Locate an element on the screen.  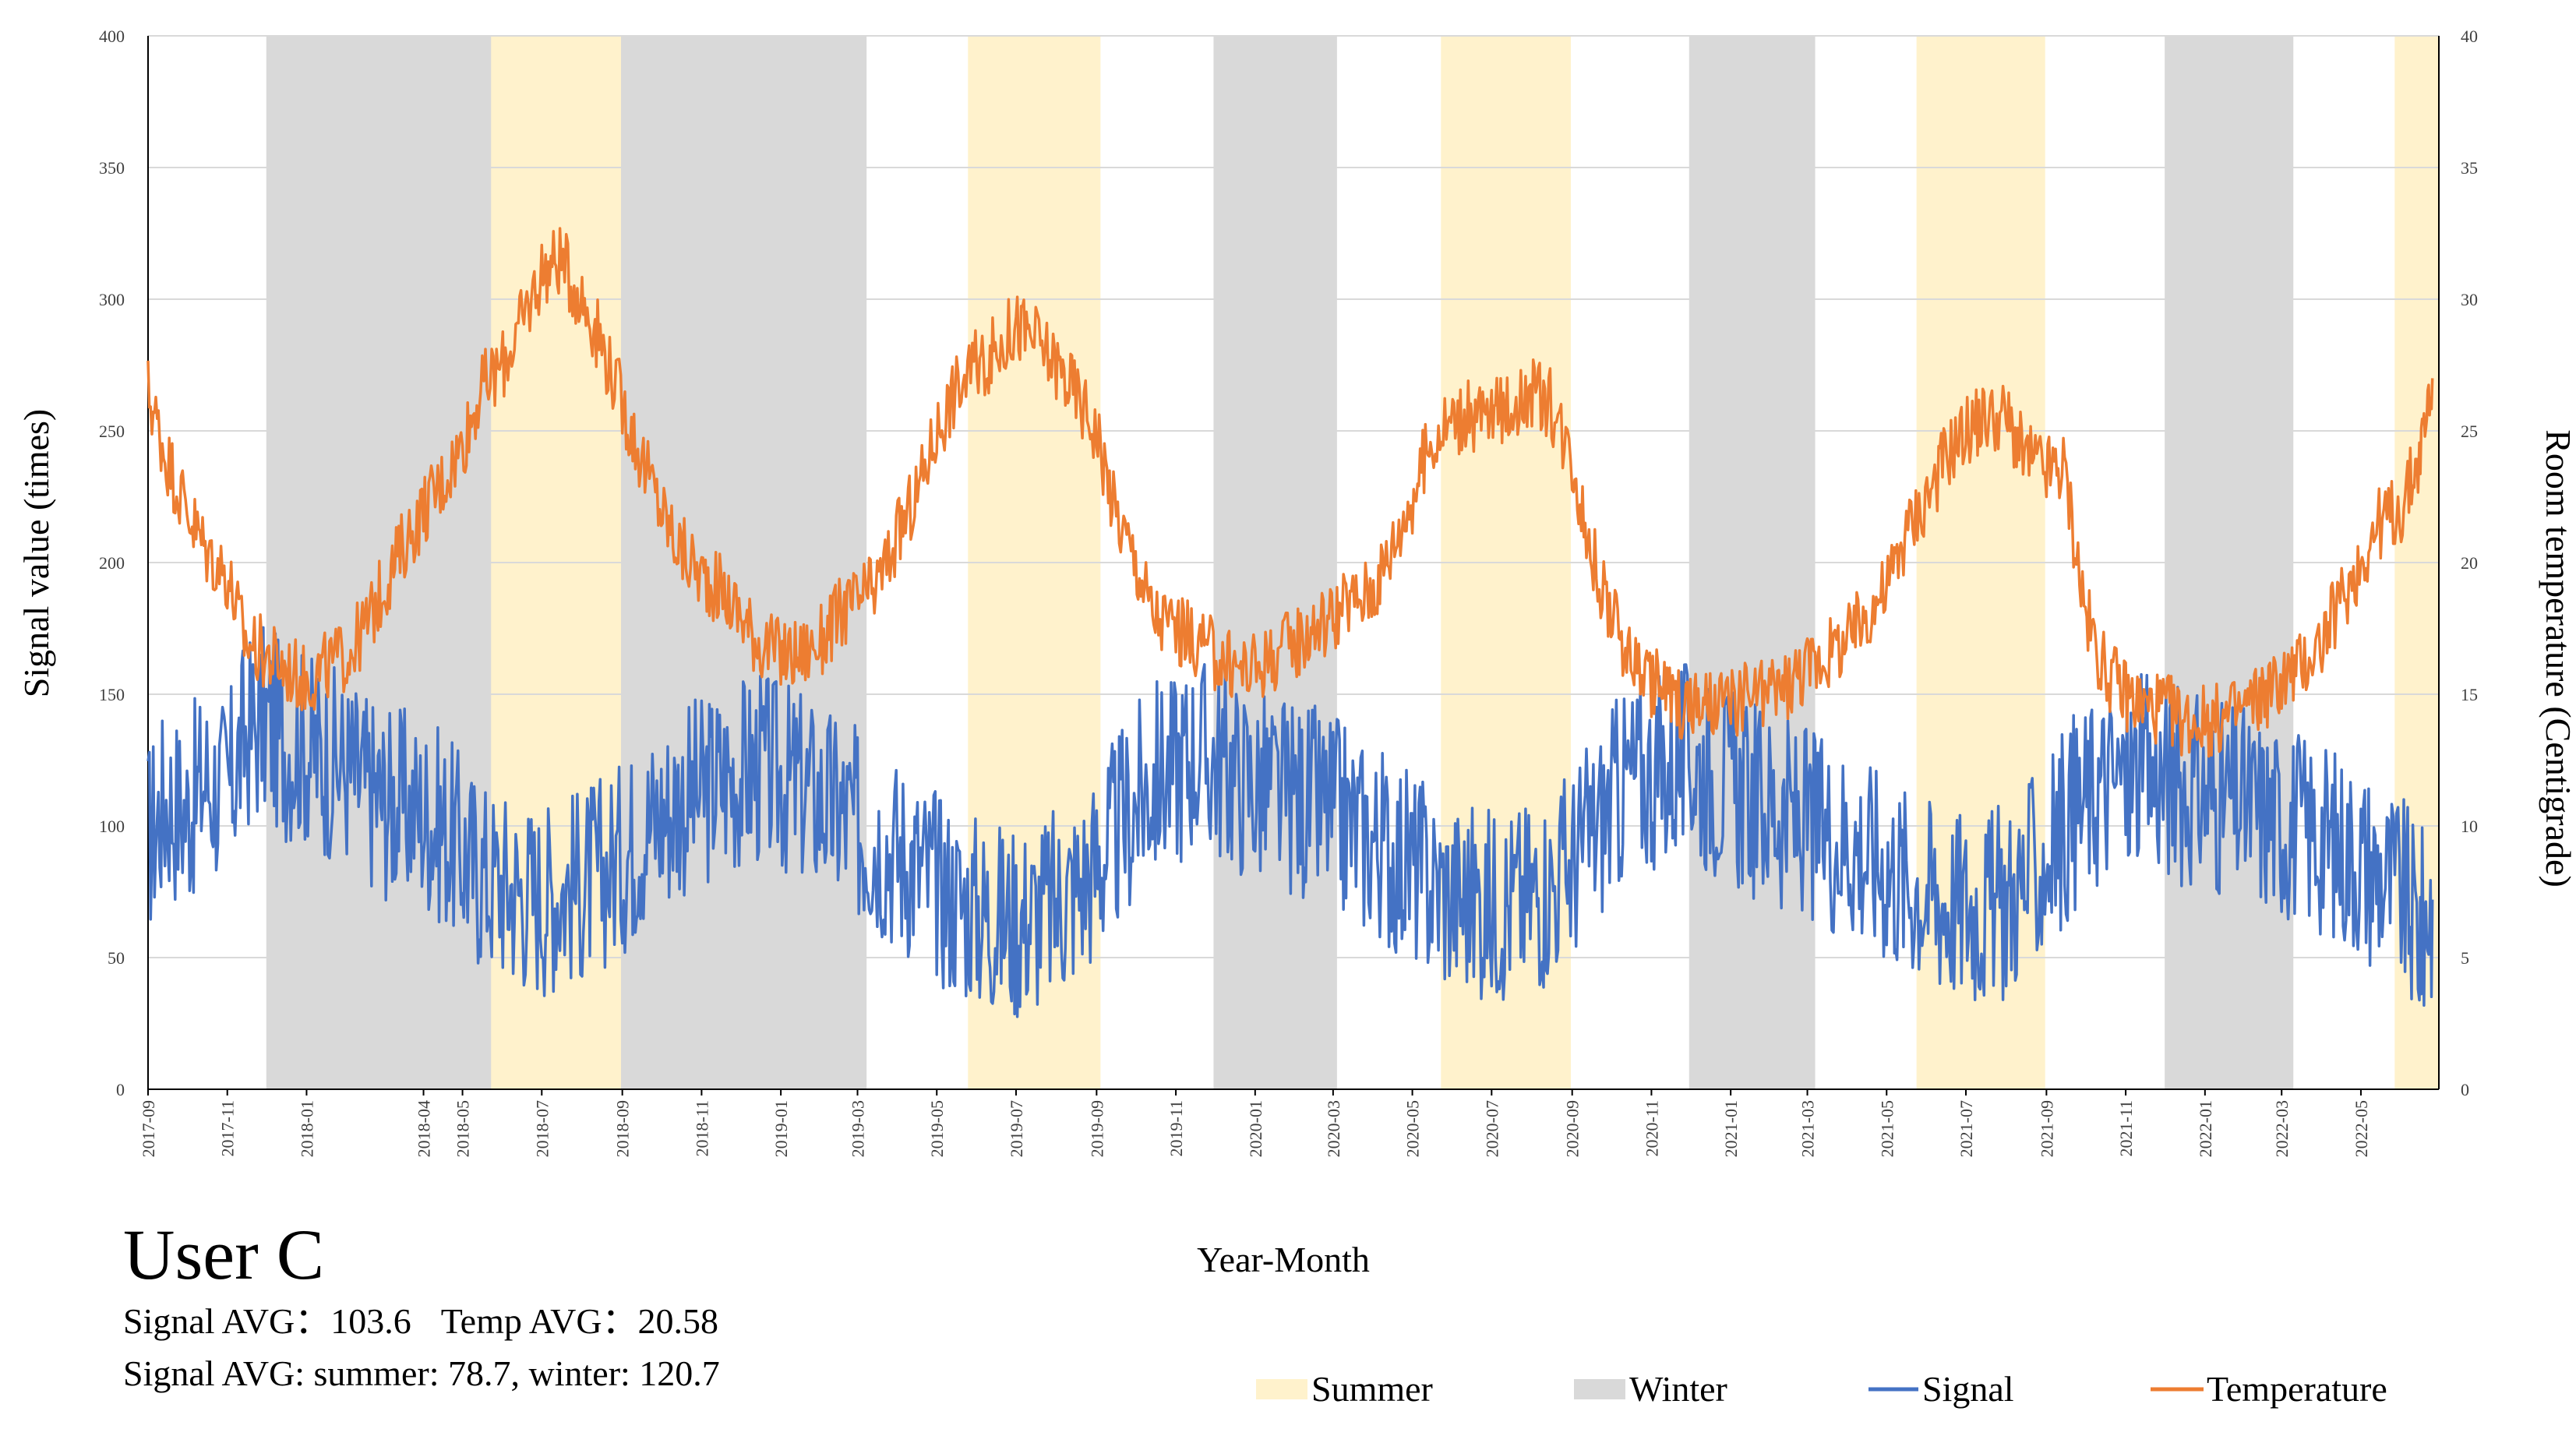
x-tick-label: 2018-01 is located at coordinates (306, 1128).